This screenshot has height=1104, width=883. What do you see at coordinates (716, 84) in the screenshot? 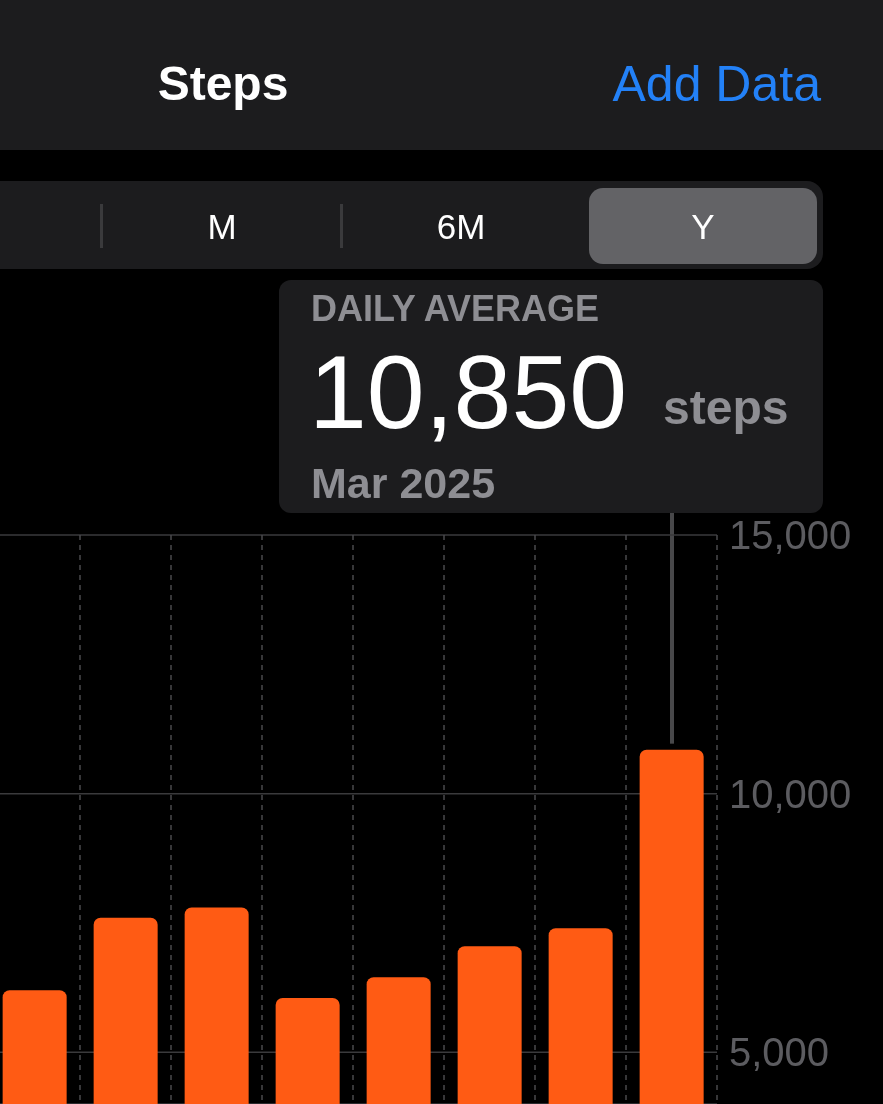
I see `text: Add Data` at bounding box center [716, 84].